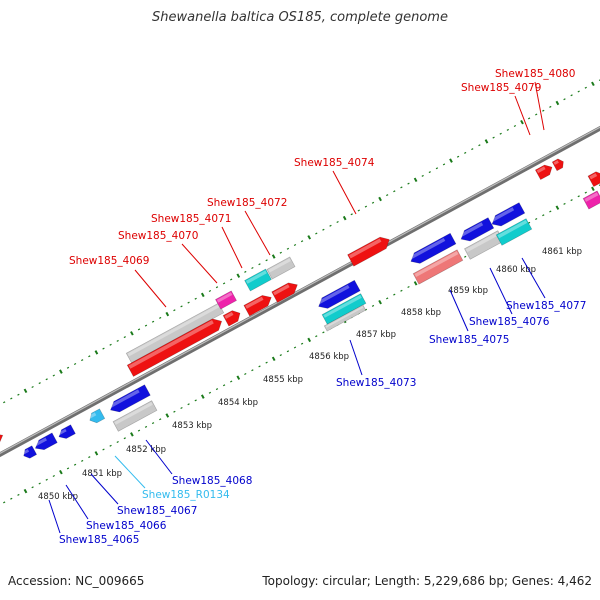 The width and height of the screenshot is (600, 600). What do you see at coordinates (376, 383) in the screenshot?
I see `gene-label-reverse: Shew185_4073` at bounding box center [376, 383].